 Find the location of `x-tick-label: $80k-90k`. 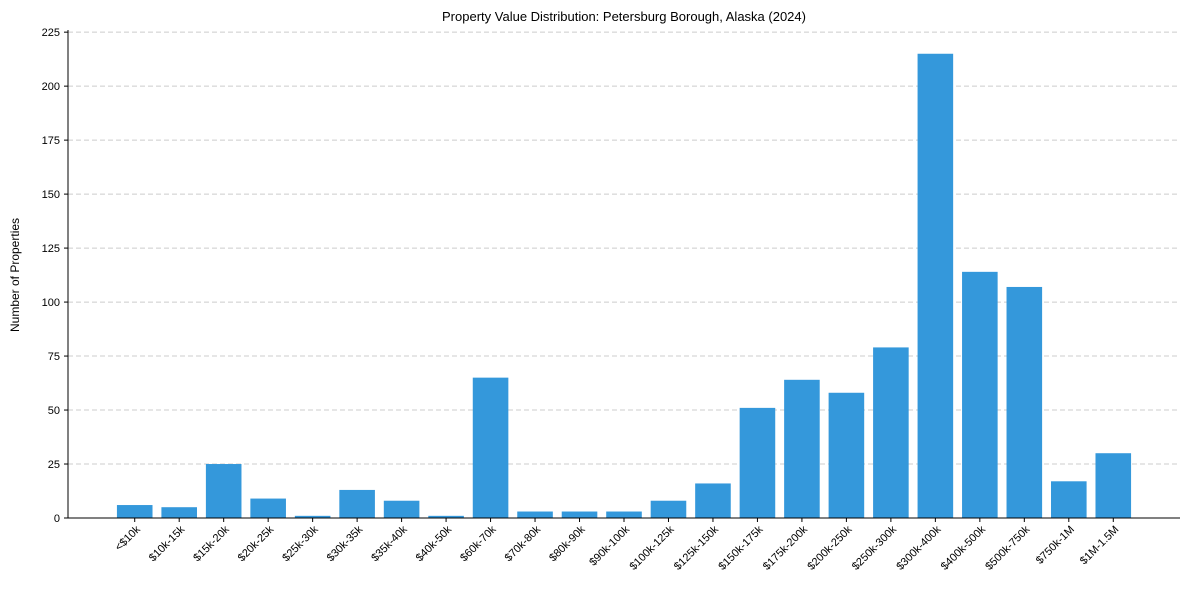

x-tick-label: $80k-90k is located at coordinates (567, 543).